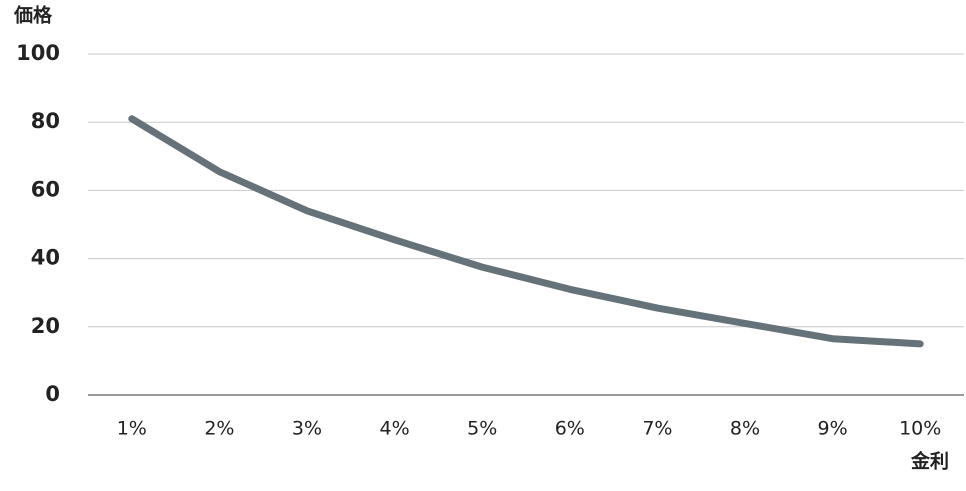 This screenshot has width=966, height=491. Describe the element at coordinates (929, 461) in the screenshot. I see `x-axis-label: 金利` at that location.